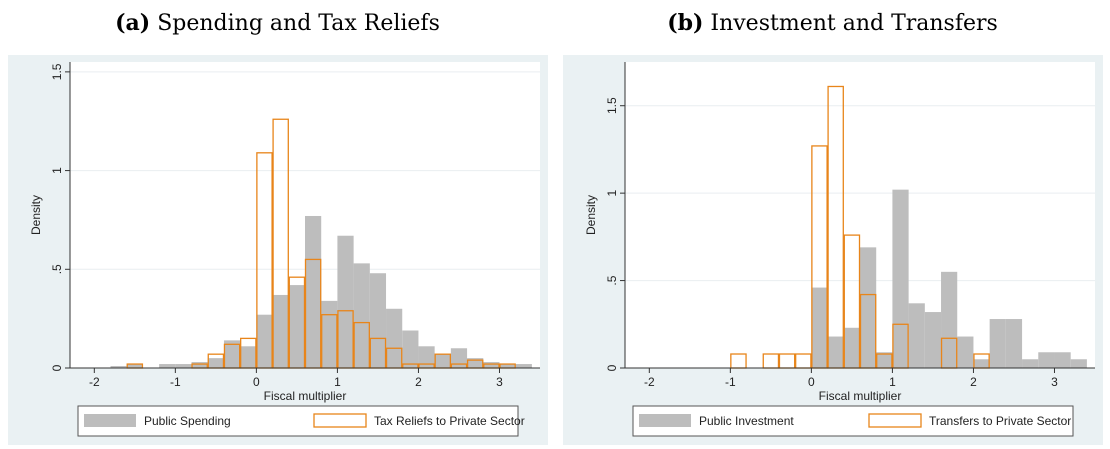  Describe the element at coordinates (133, 23) in the screenshot. I see `panel-tag: (a)` at that location.